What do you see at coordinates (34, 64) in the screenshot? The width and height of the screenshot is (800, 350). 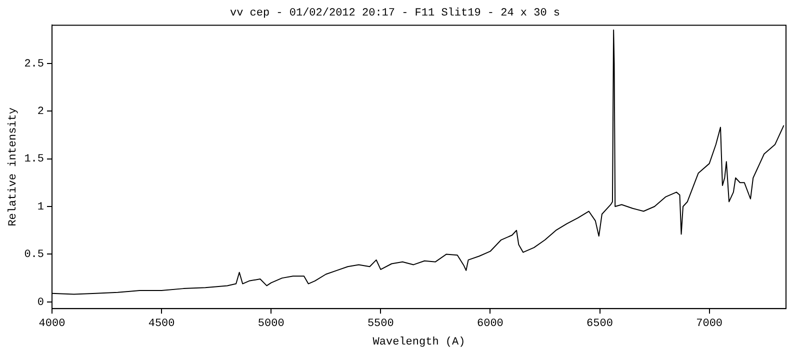 I see `y-tick-label: 2.5` at bounding box center [34, 64].